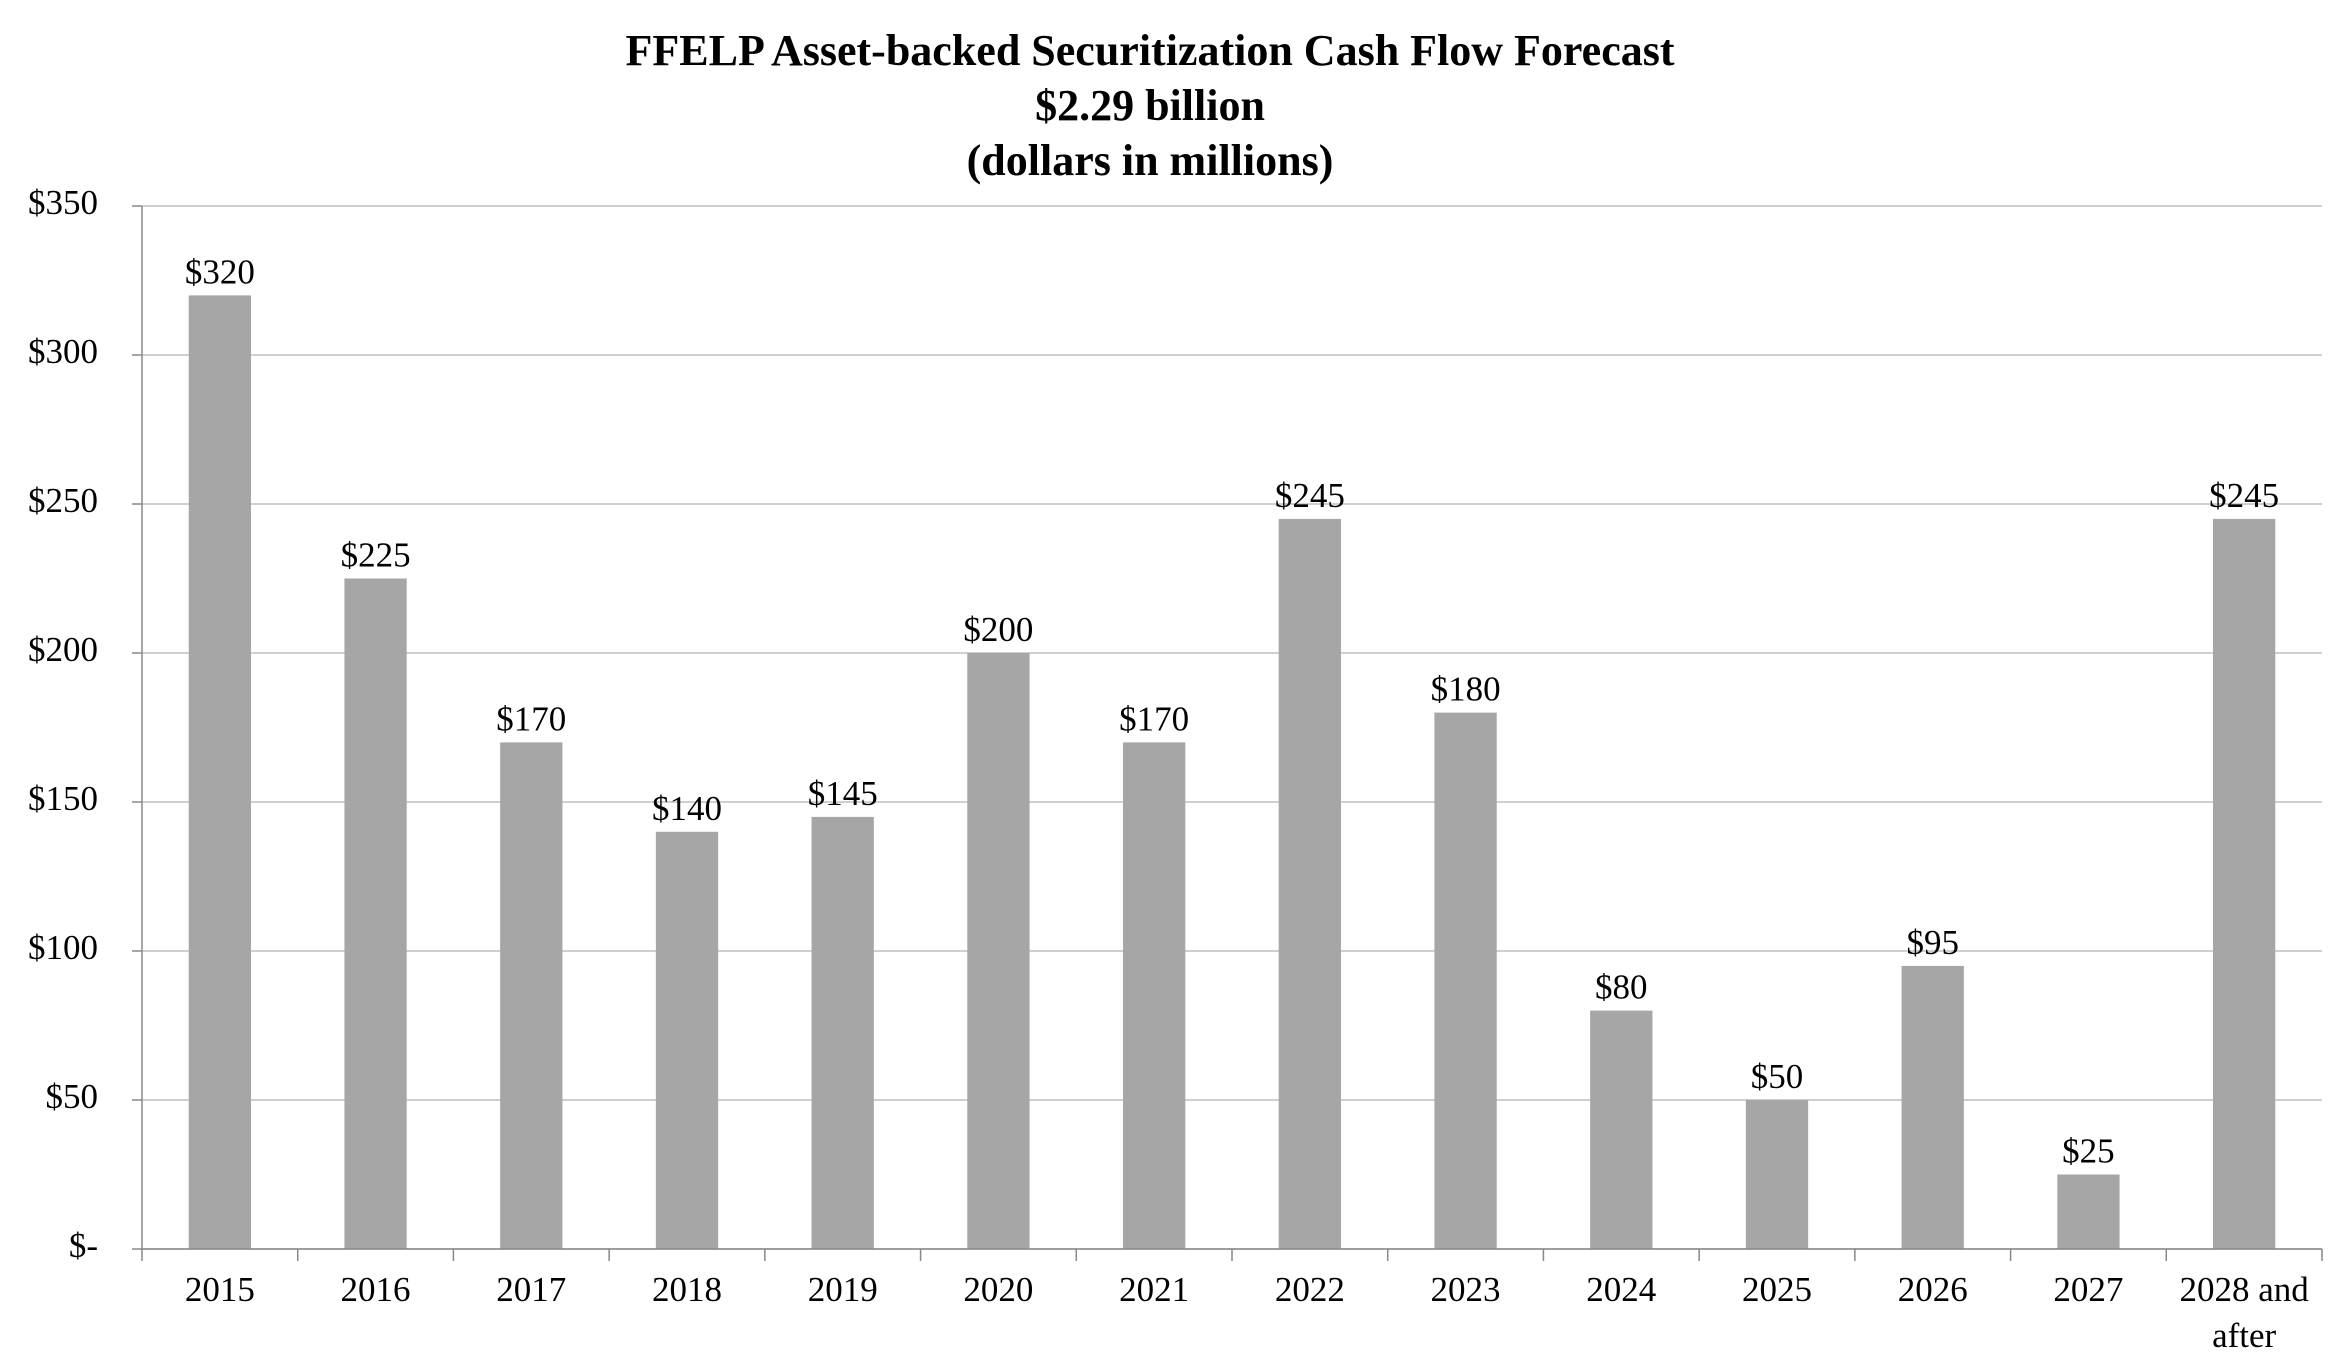 The image size is (2330, 1368). I want to click on x-tick-label-box: 2016, so click(375, 1289).